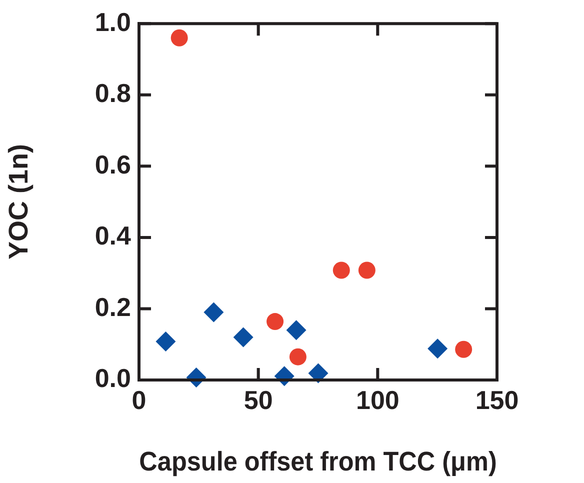  I want to click on x-tick-label: 150, so click(497, 399).